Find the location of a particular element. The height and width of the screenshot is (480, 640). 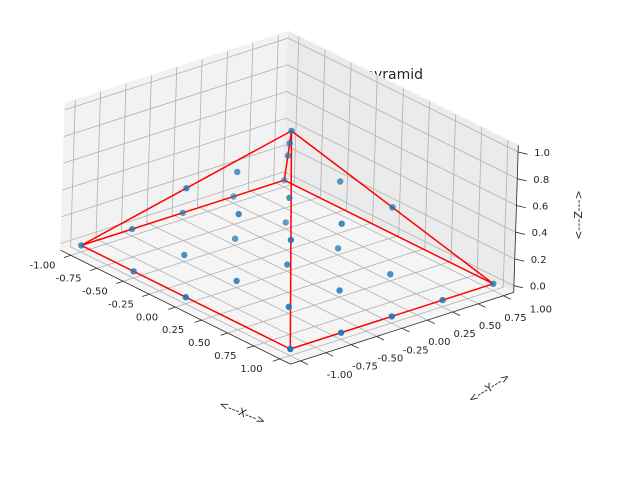

y-axis-label: <---Y---> is located at coordinates (489, 388).